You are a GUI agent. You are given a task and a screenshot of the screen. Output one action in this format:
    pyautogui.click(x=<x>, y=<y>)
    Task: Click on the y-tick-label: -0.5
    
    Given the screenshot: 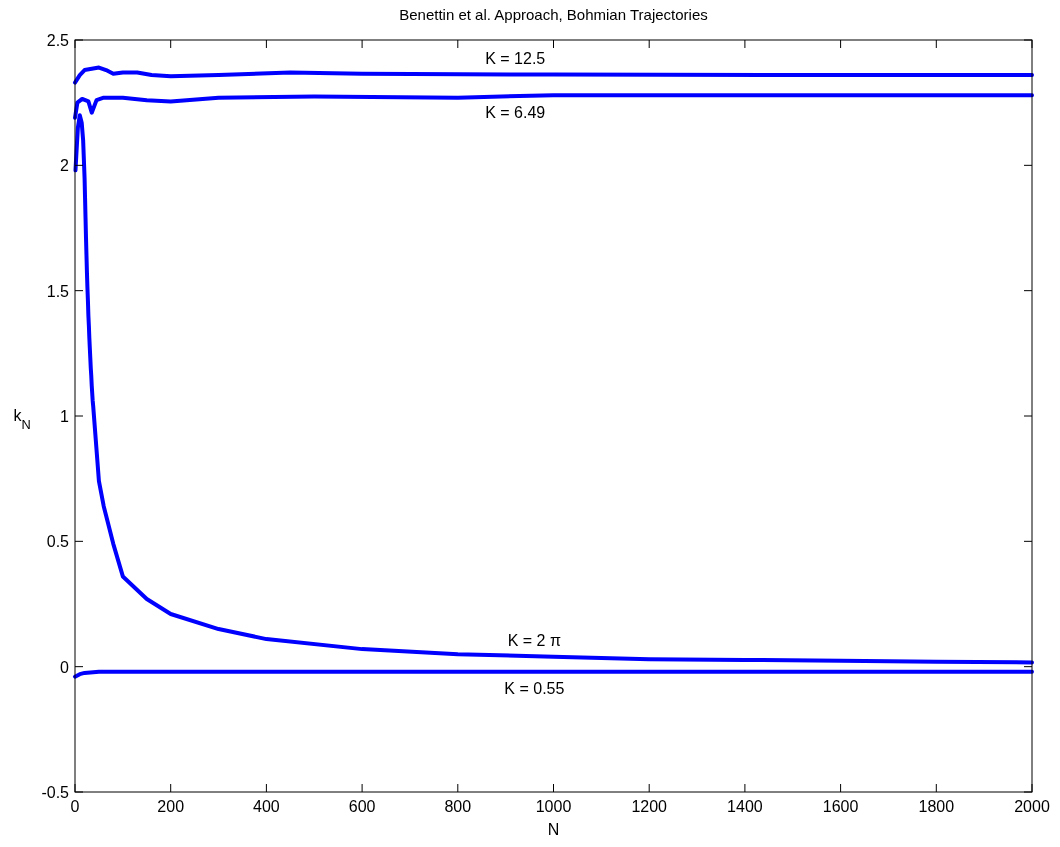 What is the action you would take?
    pyautogui.click(x=55, y=792)
    